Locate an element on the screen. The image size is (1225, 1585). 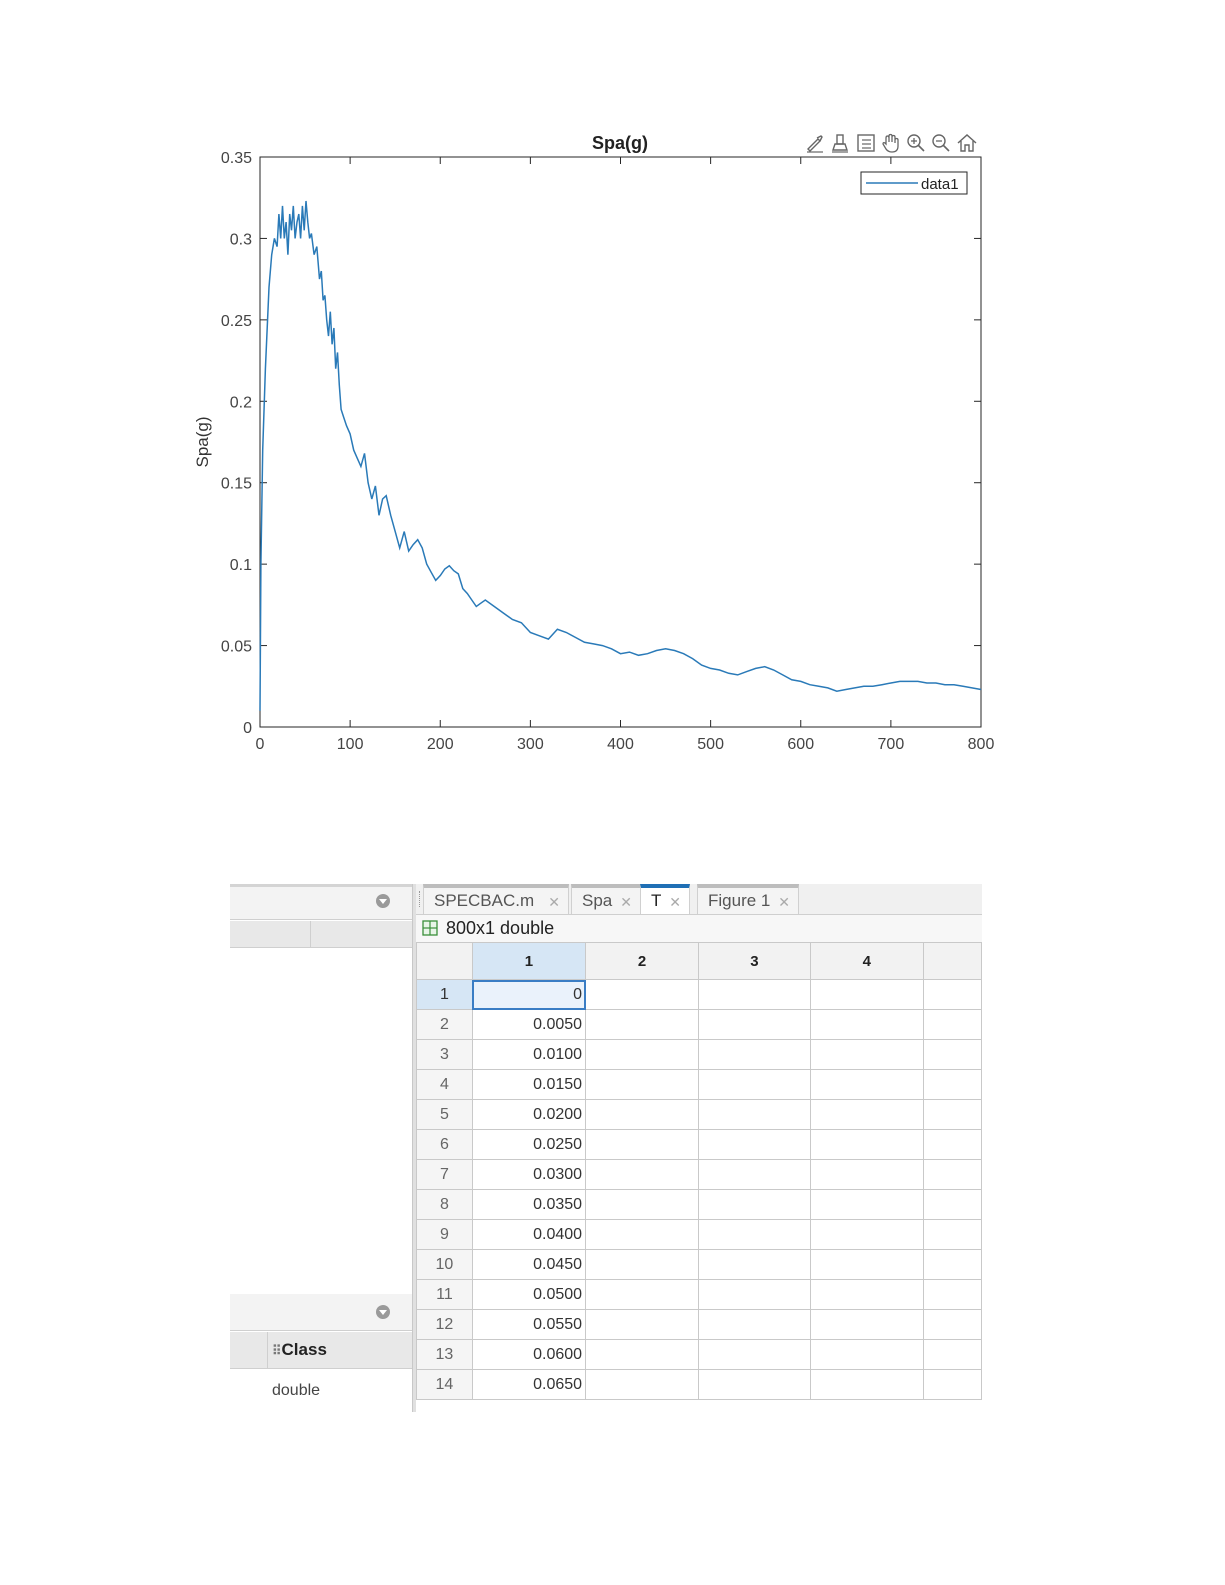
tab-t: T ✕ is located at coordinates (665, 899).